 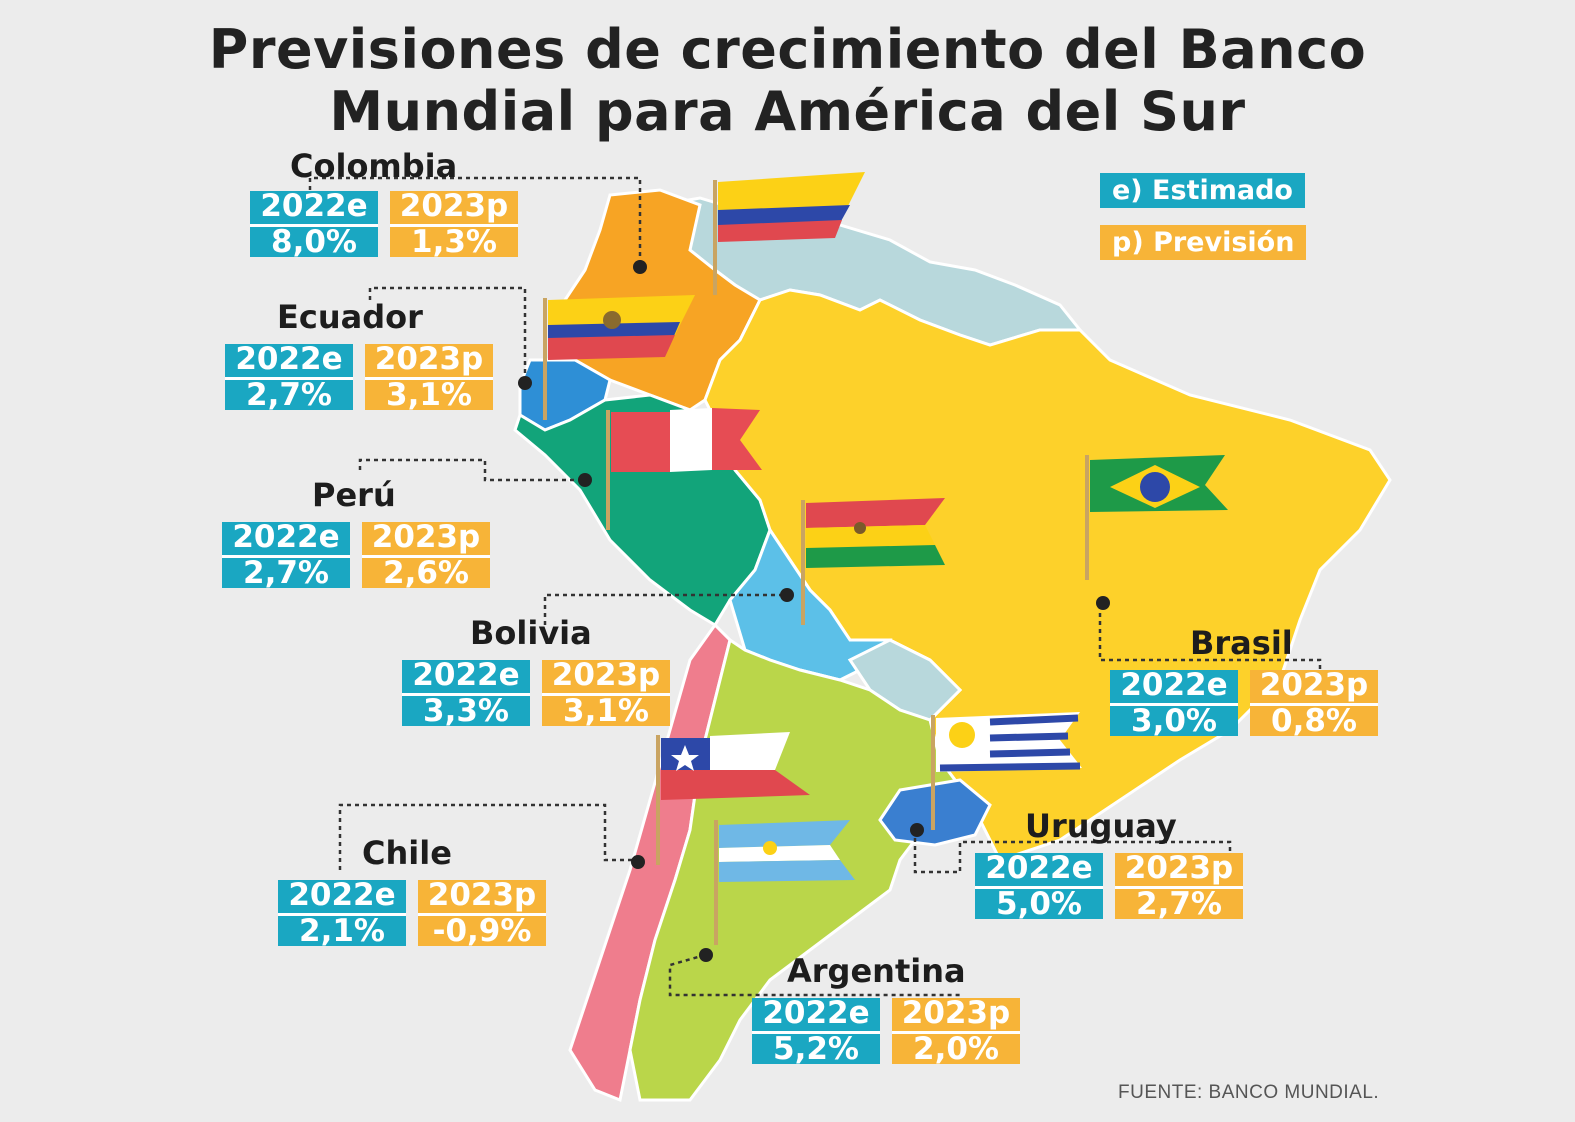 I want to click on legend-forecast: p) Previsión, so click(x=1203, y=242).